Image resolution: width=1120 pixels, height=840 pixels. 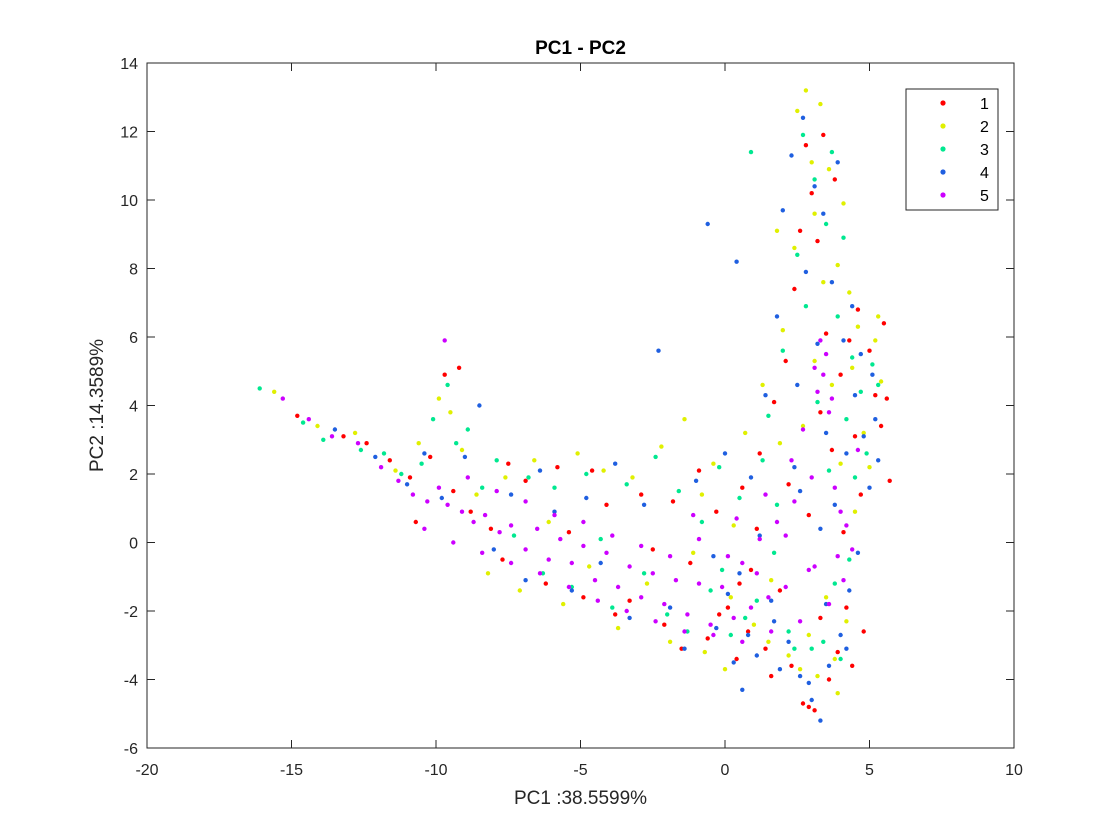 What do you see at coordinates (133, 338) in the screenshot?
I see `y-tick-label: 6` at bounding box center [133, 338].